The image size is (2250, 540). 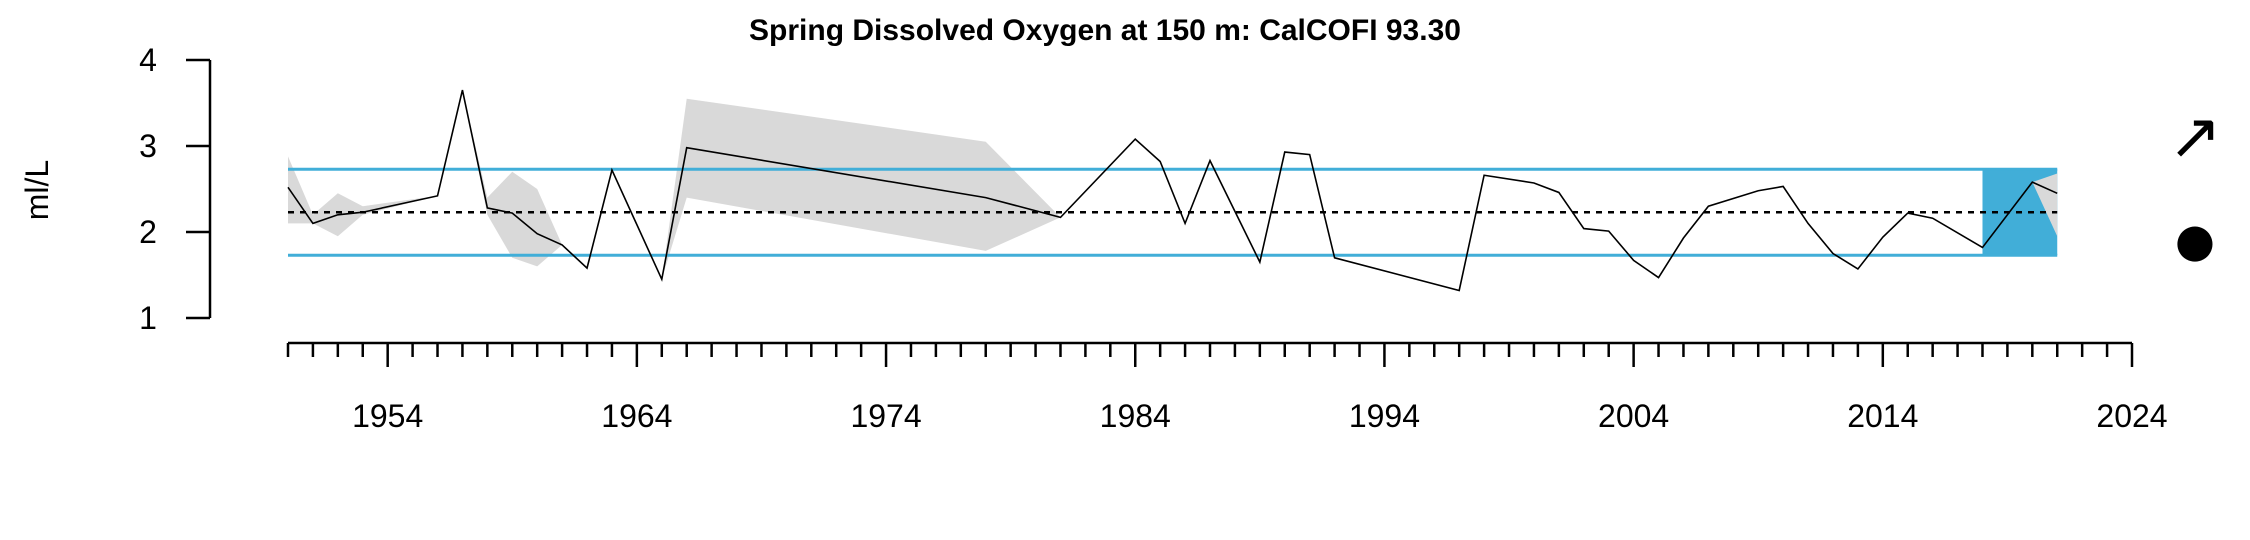 I want to click on y-axis-label: ml/L, so click(x=37, y=190).